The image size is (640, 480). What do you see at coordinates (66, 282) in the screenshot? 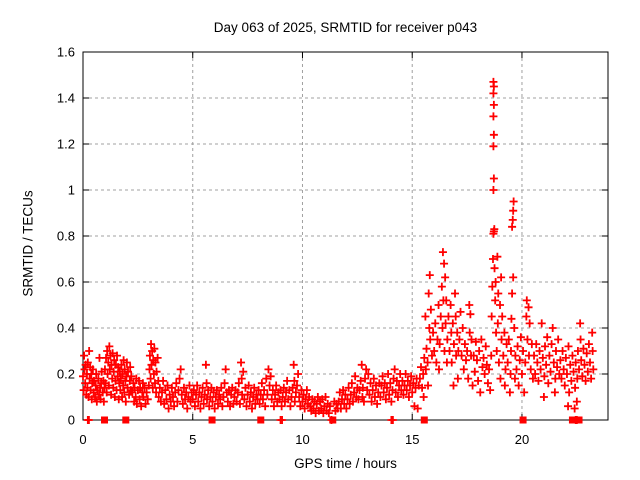
I see `y-tick-label: 0.6` at bounding box center [66, 282].